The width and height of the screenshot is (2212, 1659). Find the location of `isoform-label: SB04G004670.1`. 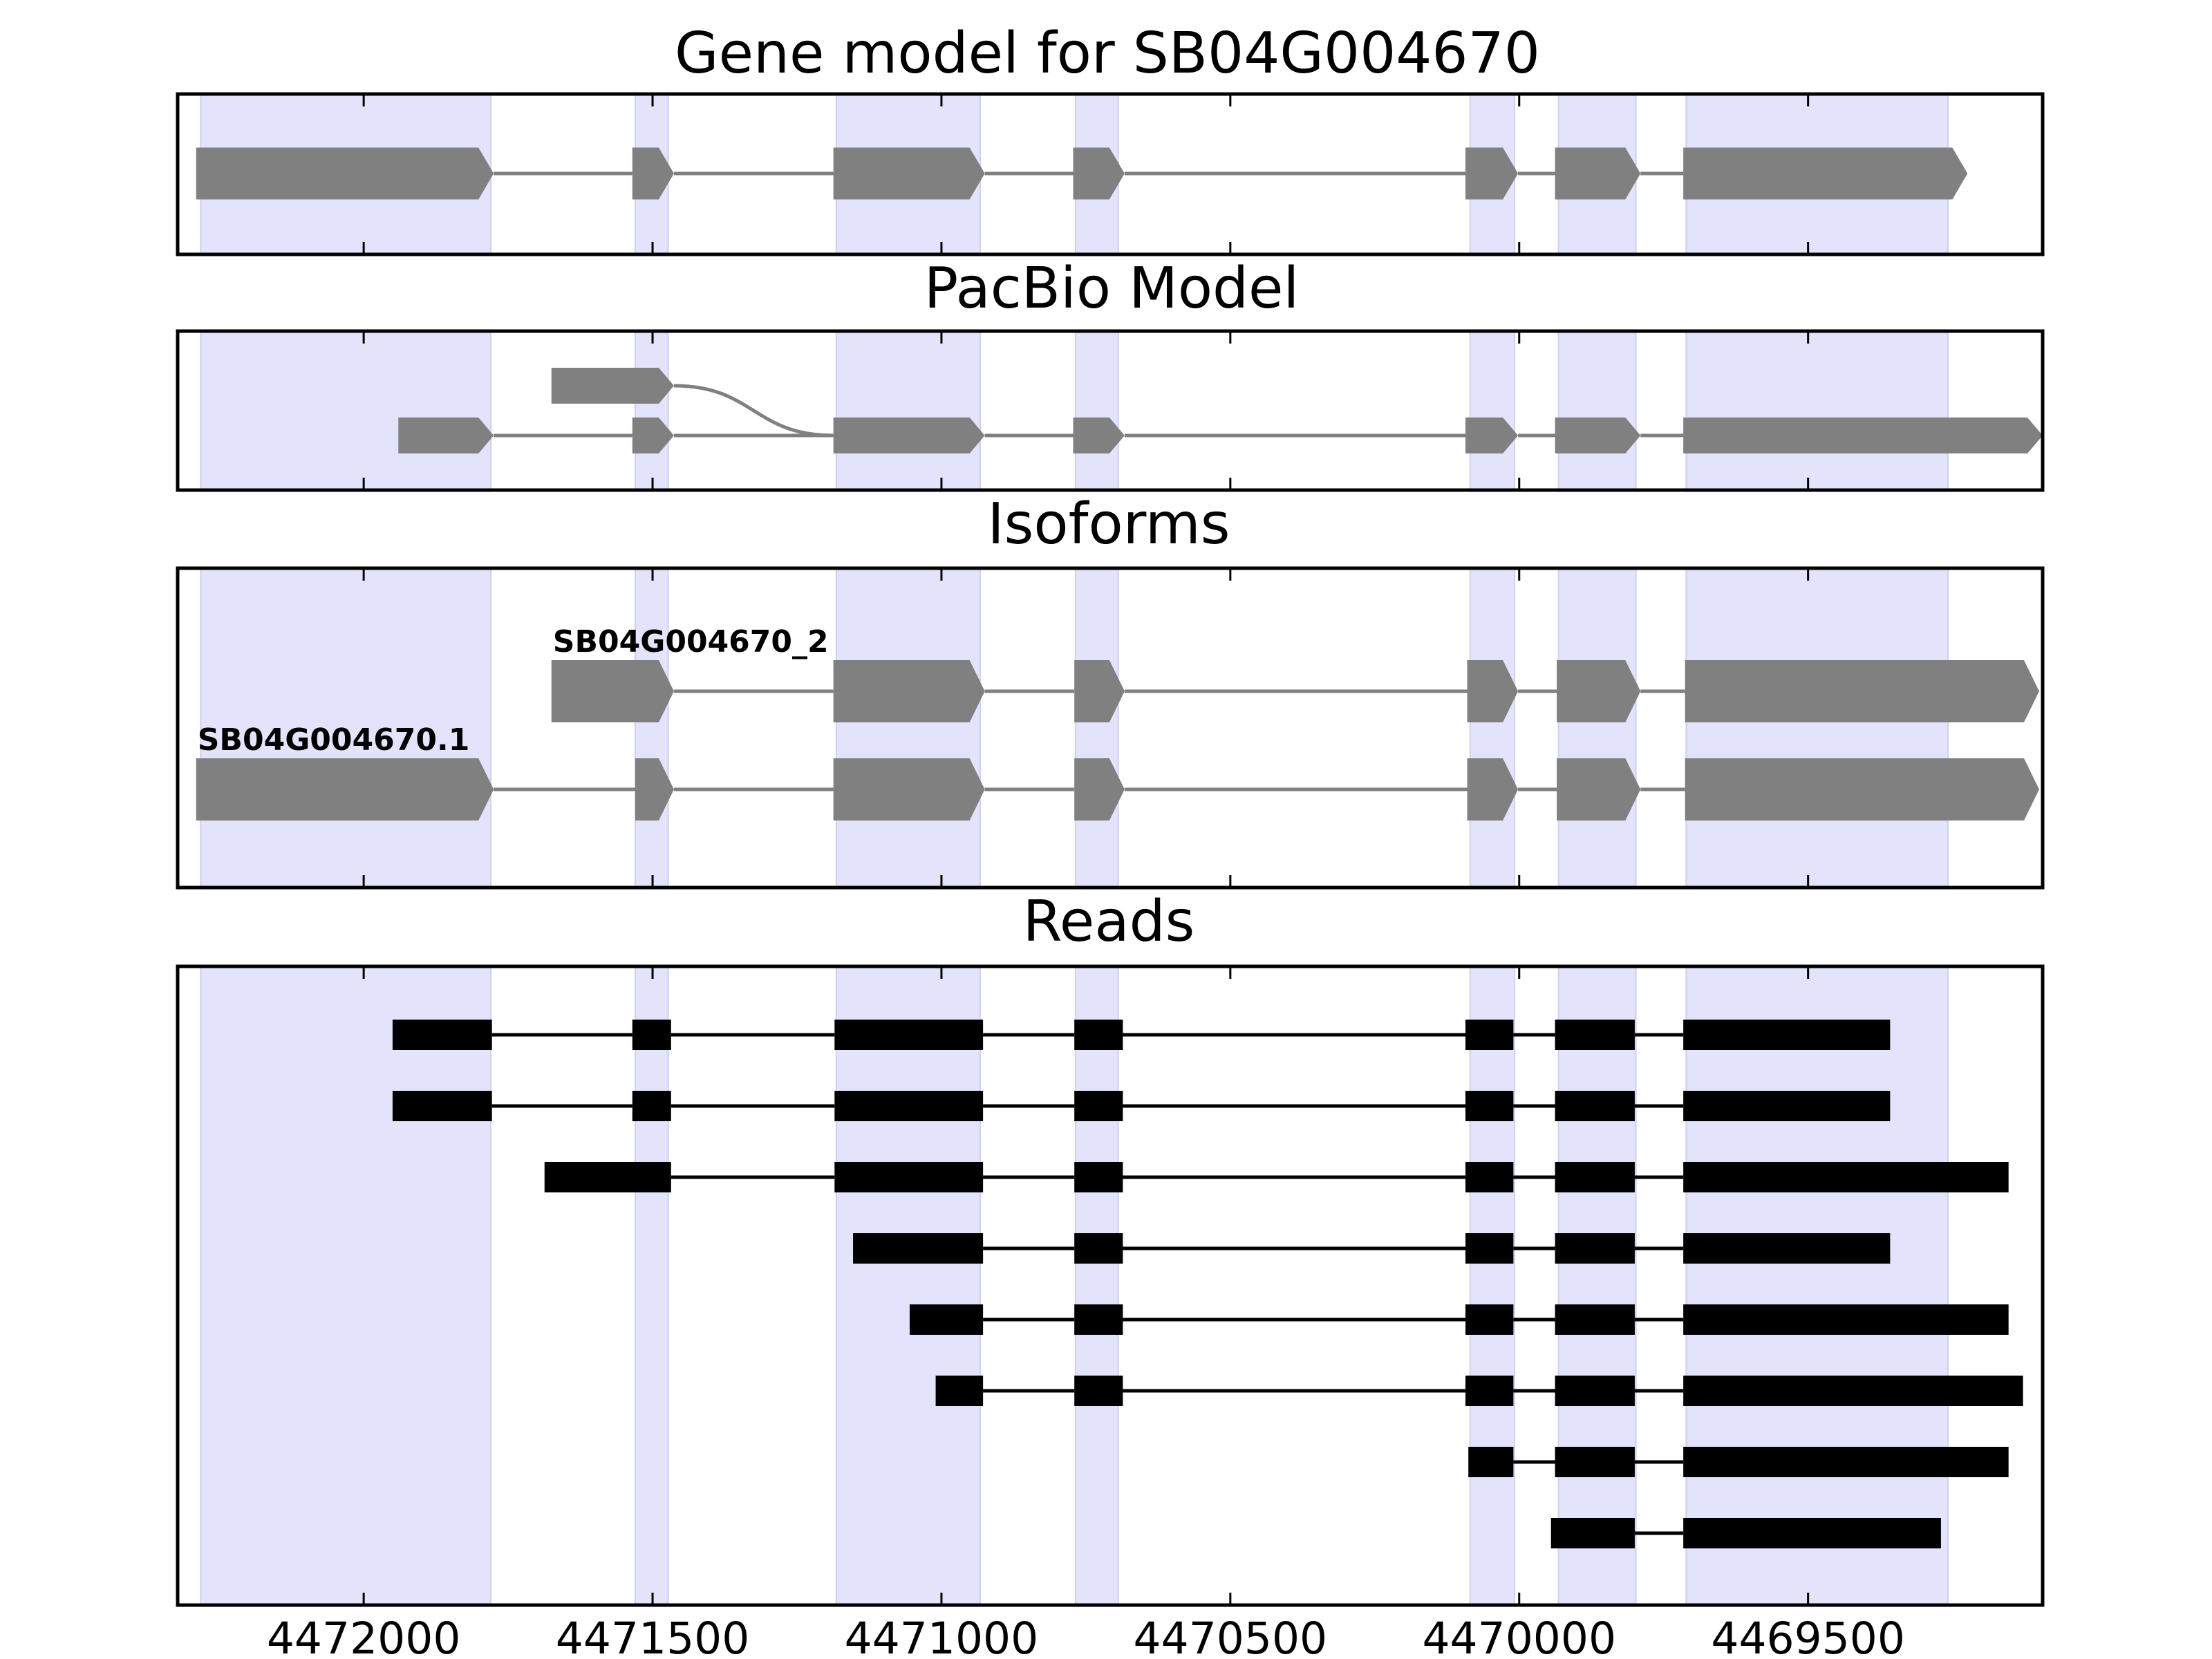

isoform-label: SB04G004670.1 is located at coordinates (334, 740).